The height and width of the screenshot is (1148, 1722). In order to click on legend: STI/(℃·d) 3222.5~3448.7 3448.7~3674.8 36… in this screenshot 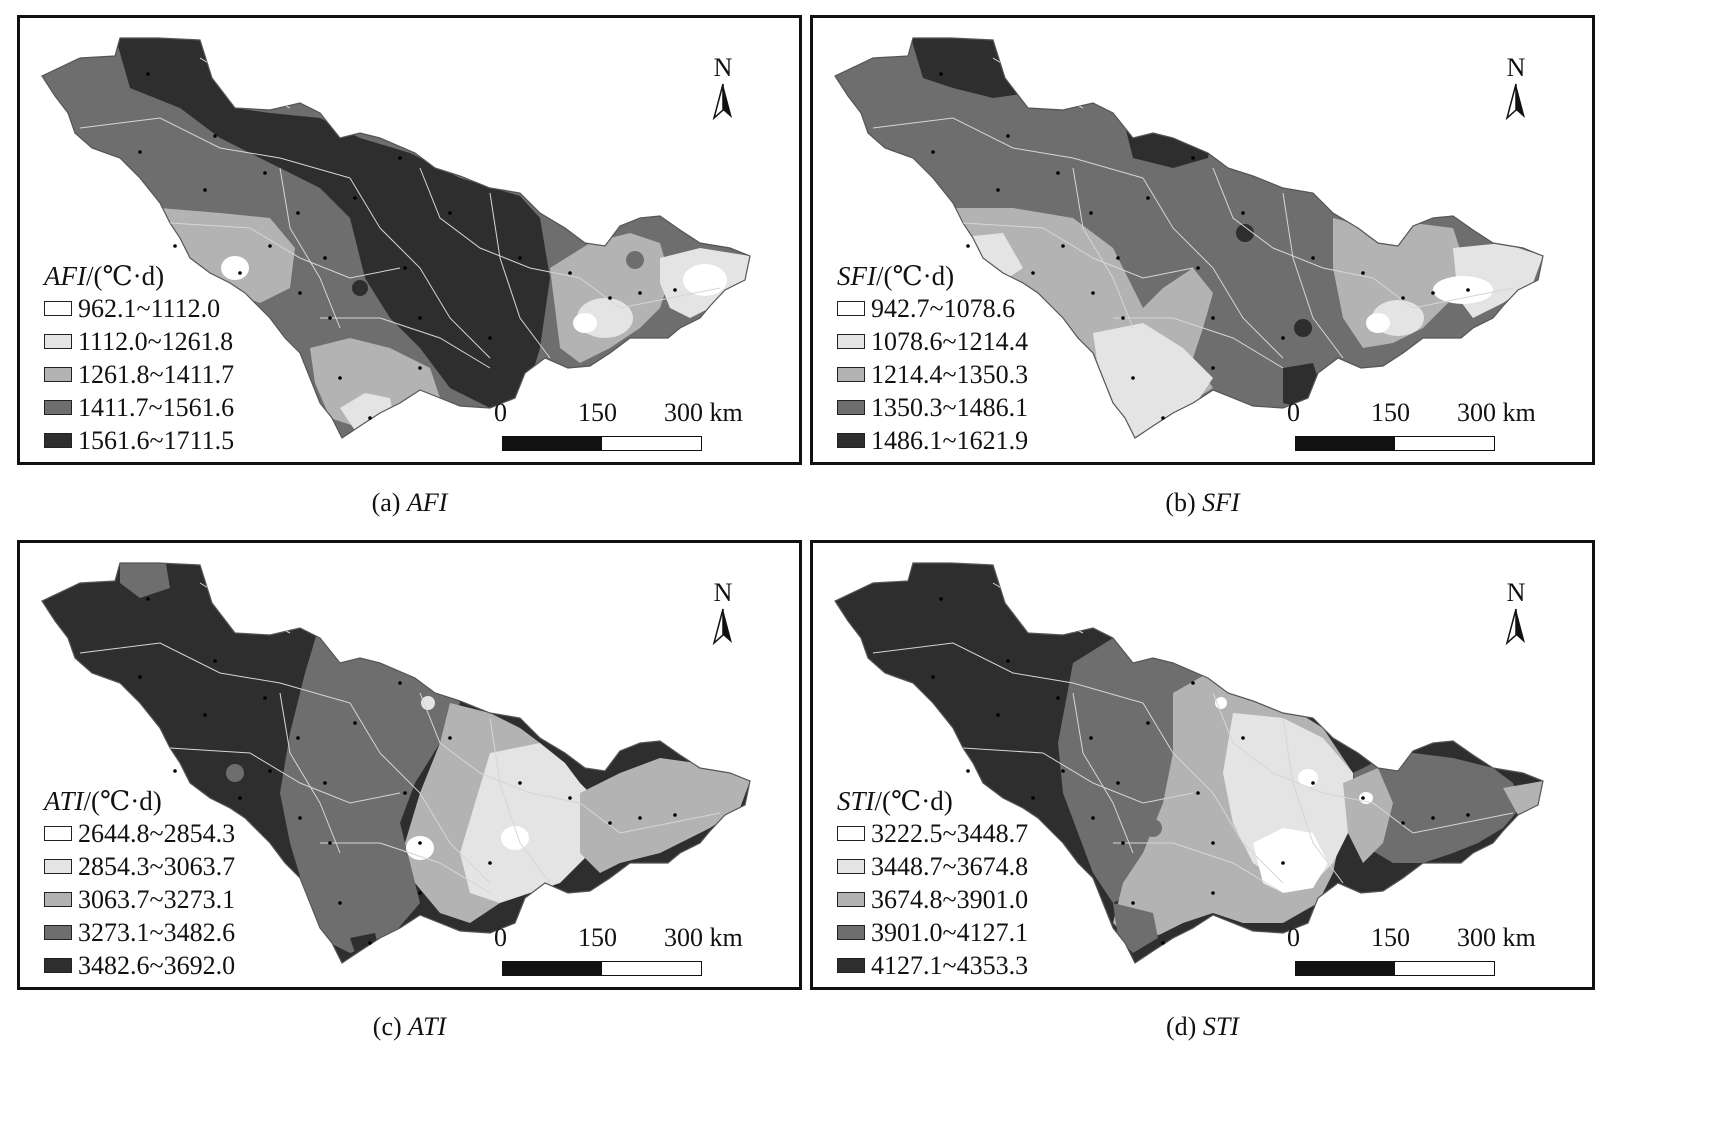, I will do `click(932, 883)`.